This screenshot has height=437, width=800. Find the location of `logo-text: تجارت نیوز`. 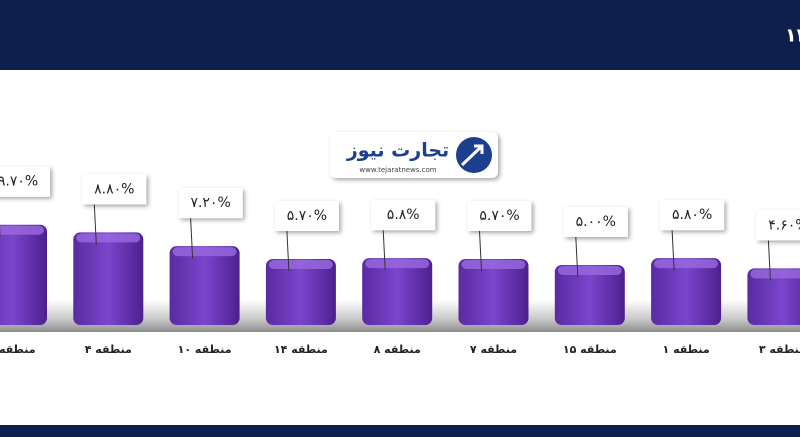

logo-text: تجارت نیوز is located at coordinates (397, 151).